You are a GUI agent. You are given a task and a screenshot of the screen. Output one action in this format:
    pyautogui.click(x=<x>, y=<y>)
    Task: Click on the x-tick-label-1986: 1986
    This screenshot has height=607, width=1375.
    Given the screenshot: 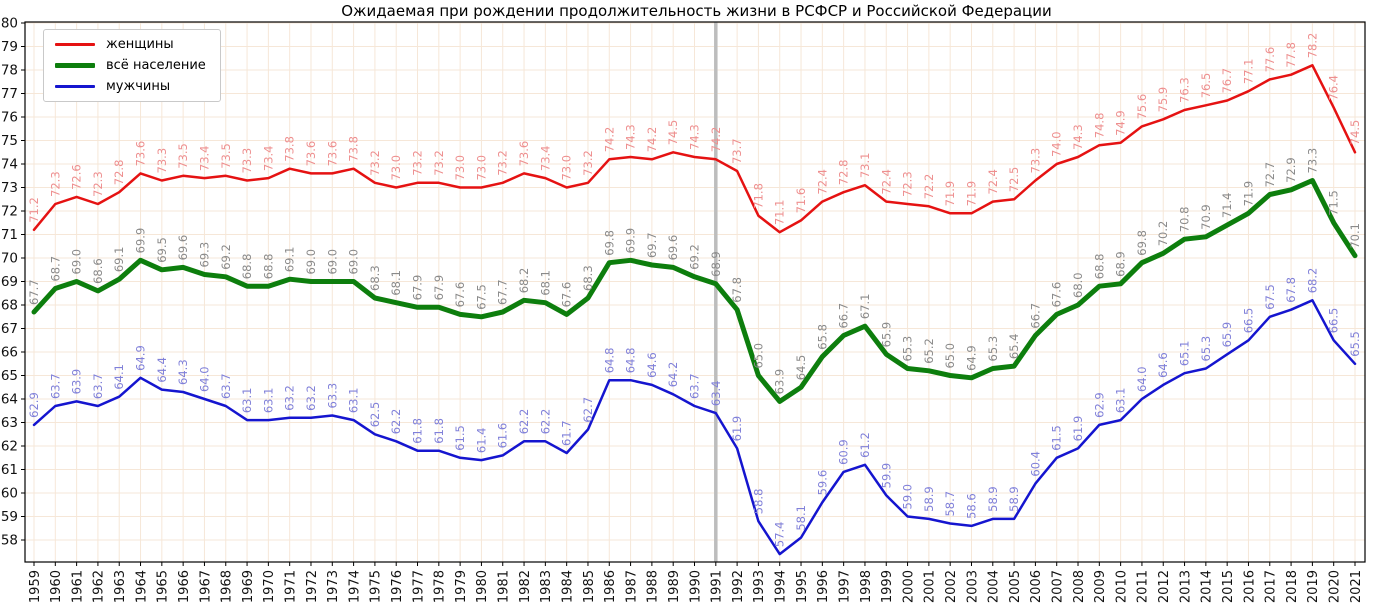 What is the action you would take?
    pyautogui.click(x=610, y=586)
    